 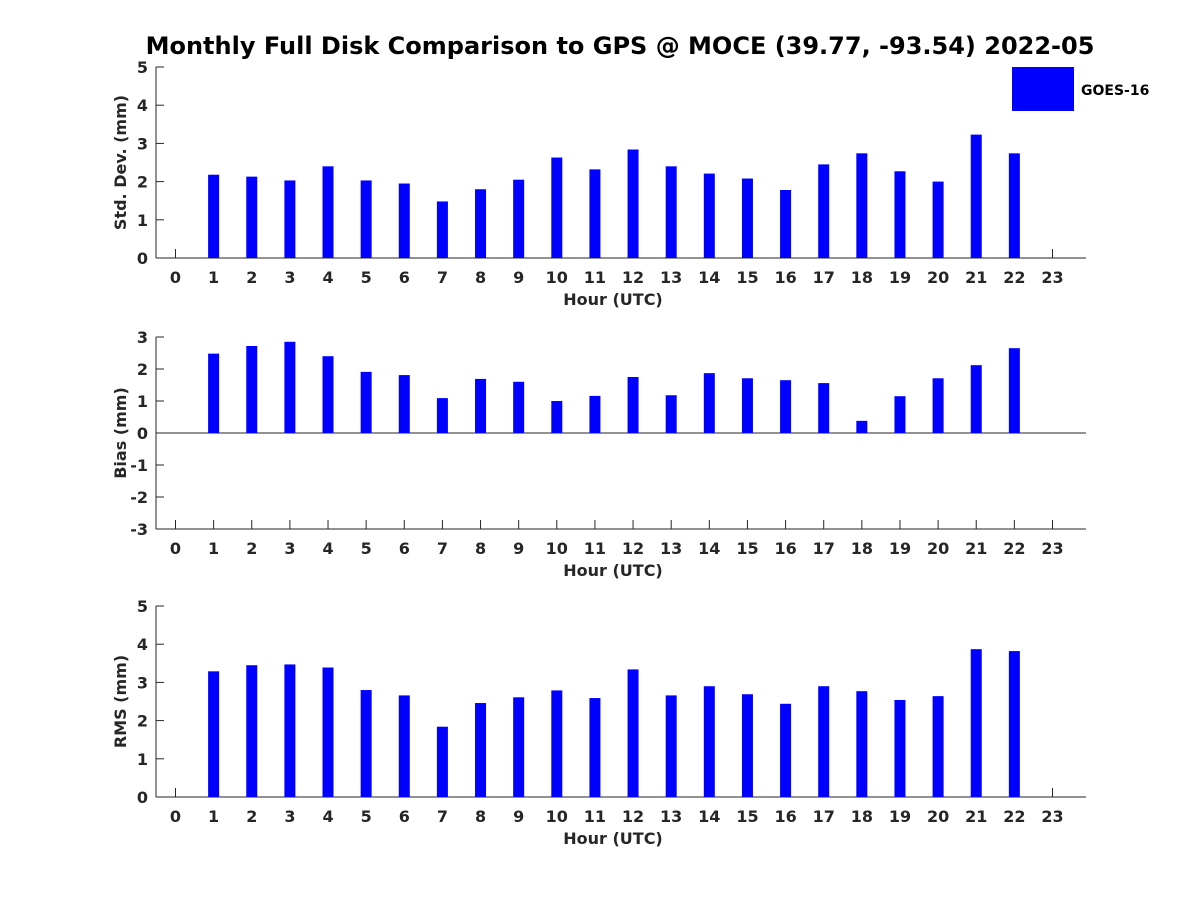 What do you see at coordinates (404, 277) in the screenshot?
I see `x-tick-label: 6` at bounding box center [404, 277].